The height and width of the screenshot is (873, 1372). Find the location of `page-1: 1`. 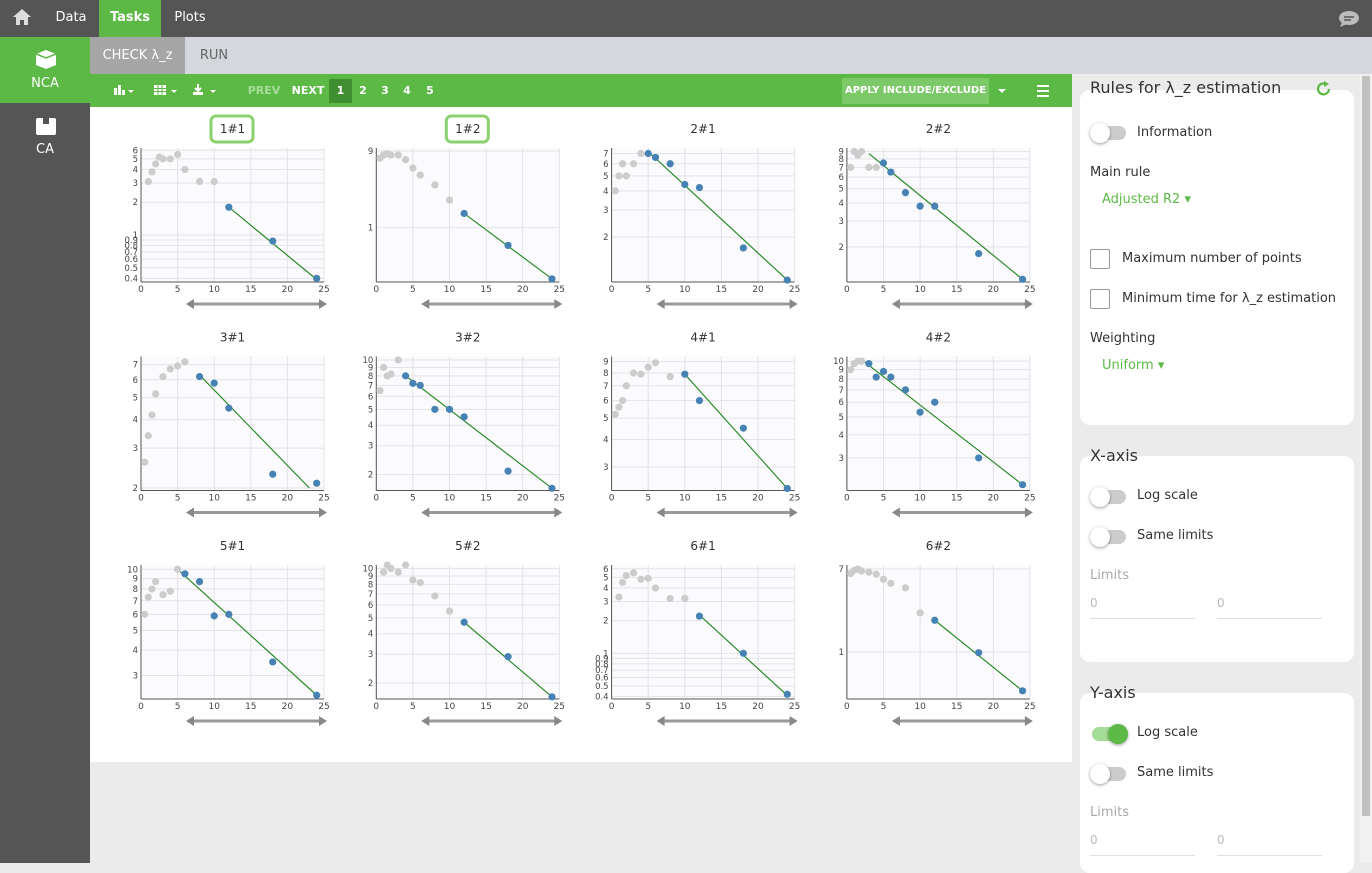

page-1: 1 is located at coordinates (340, 91).